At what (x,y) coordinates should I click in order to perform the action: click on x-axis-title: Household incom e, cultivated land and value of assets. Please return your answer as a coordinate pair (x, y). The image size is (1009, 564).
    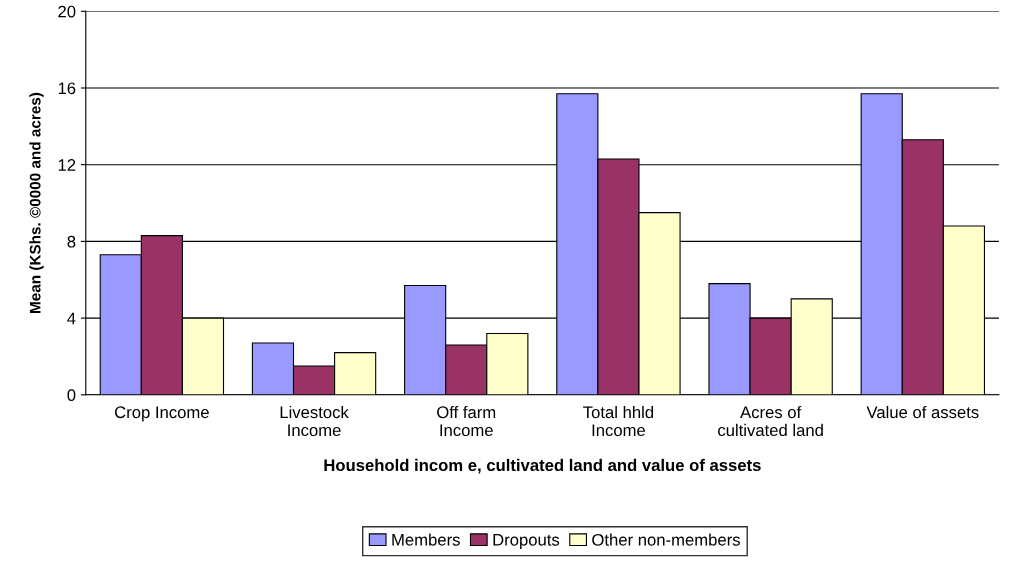
    Looking at the image, I should click on (542, 466).